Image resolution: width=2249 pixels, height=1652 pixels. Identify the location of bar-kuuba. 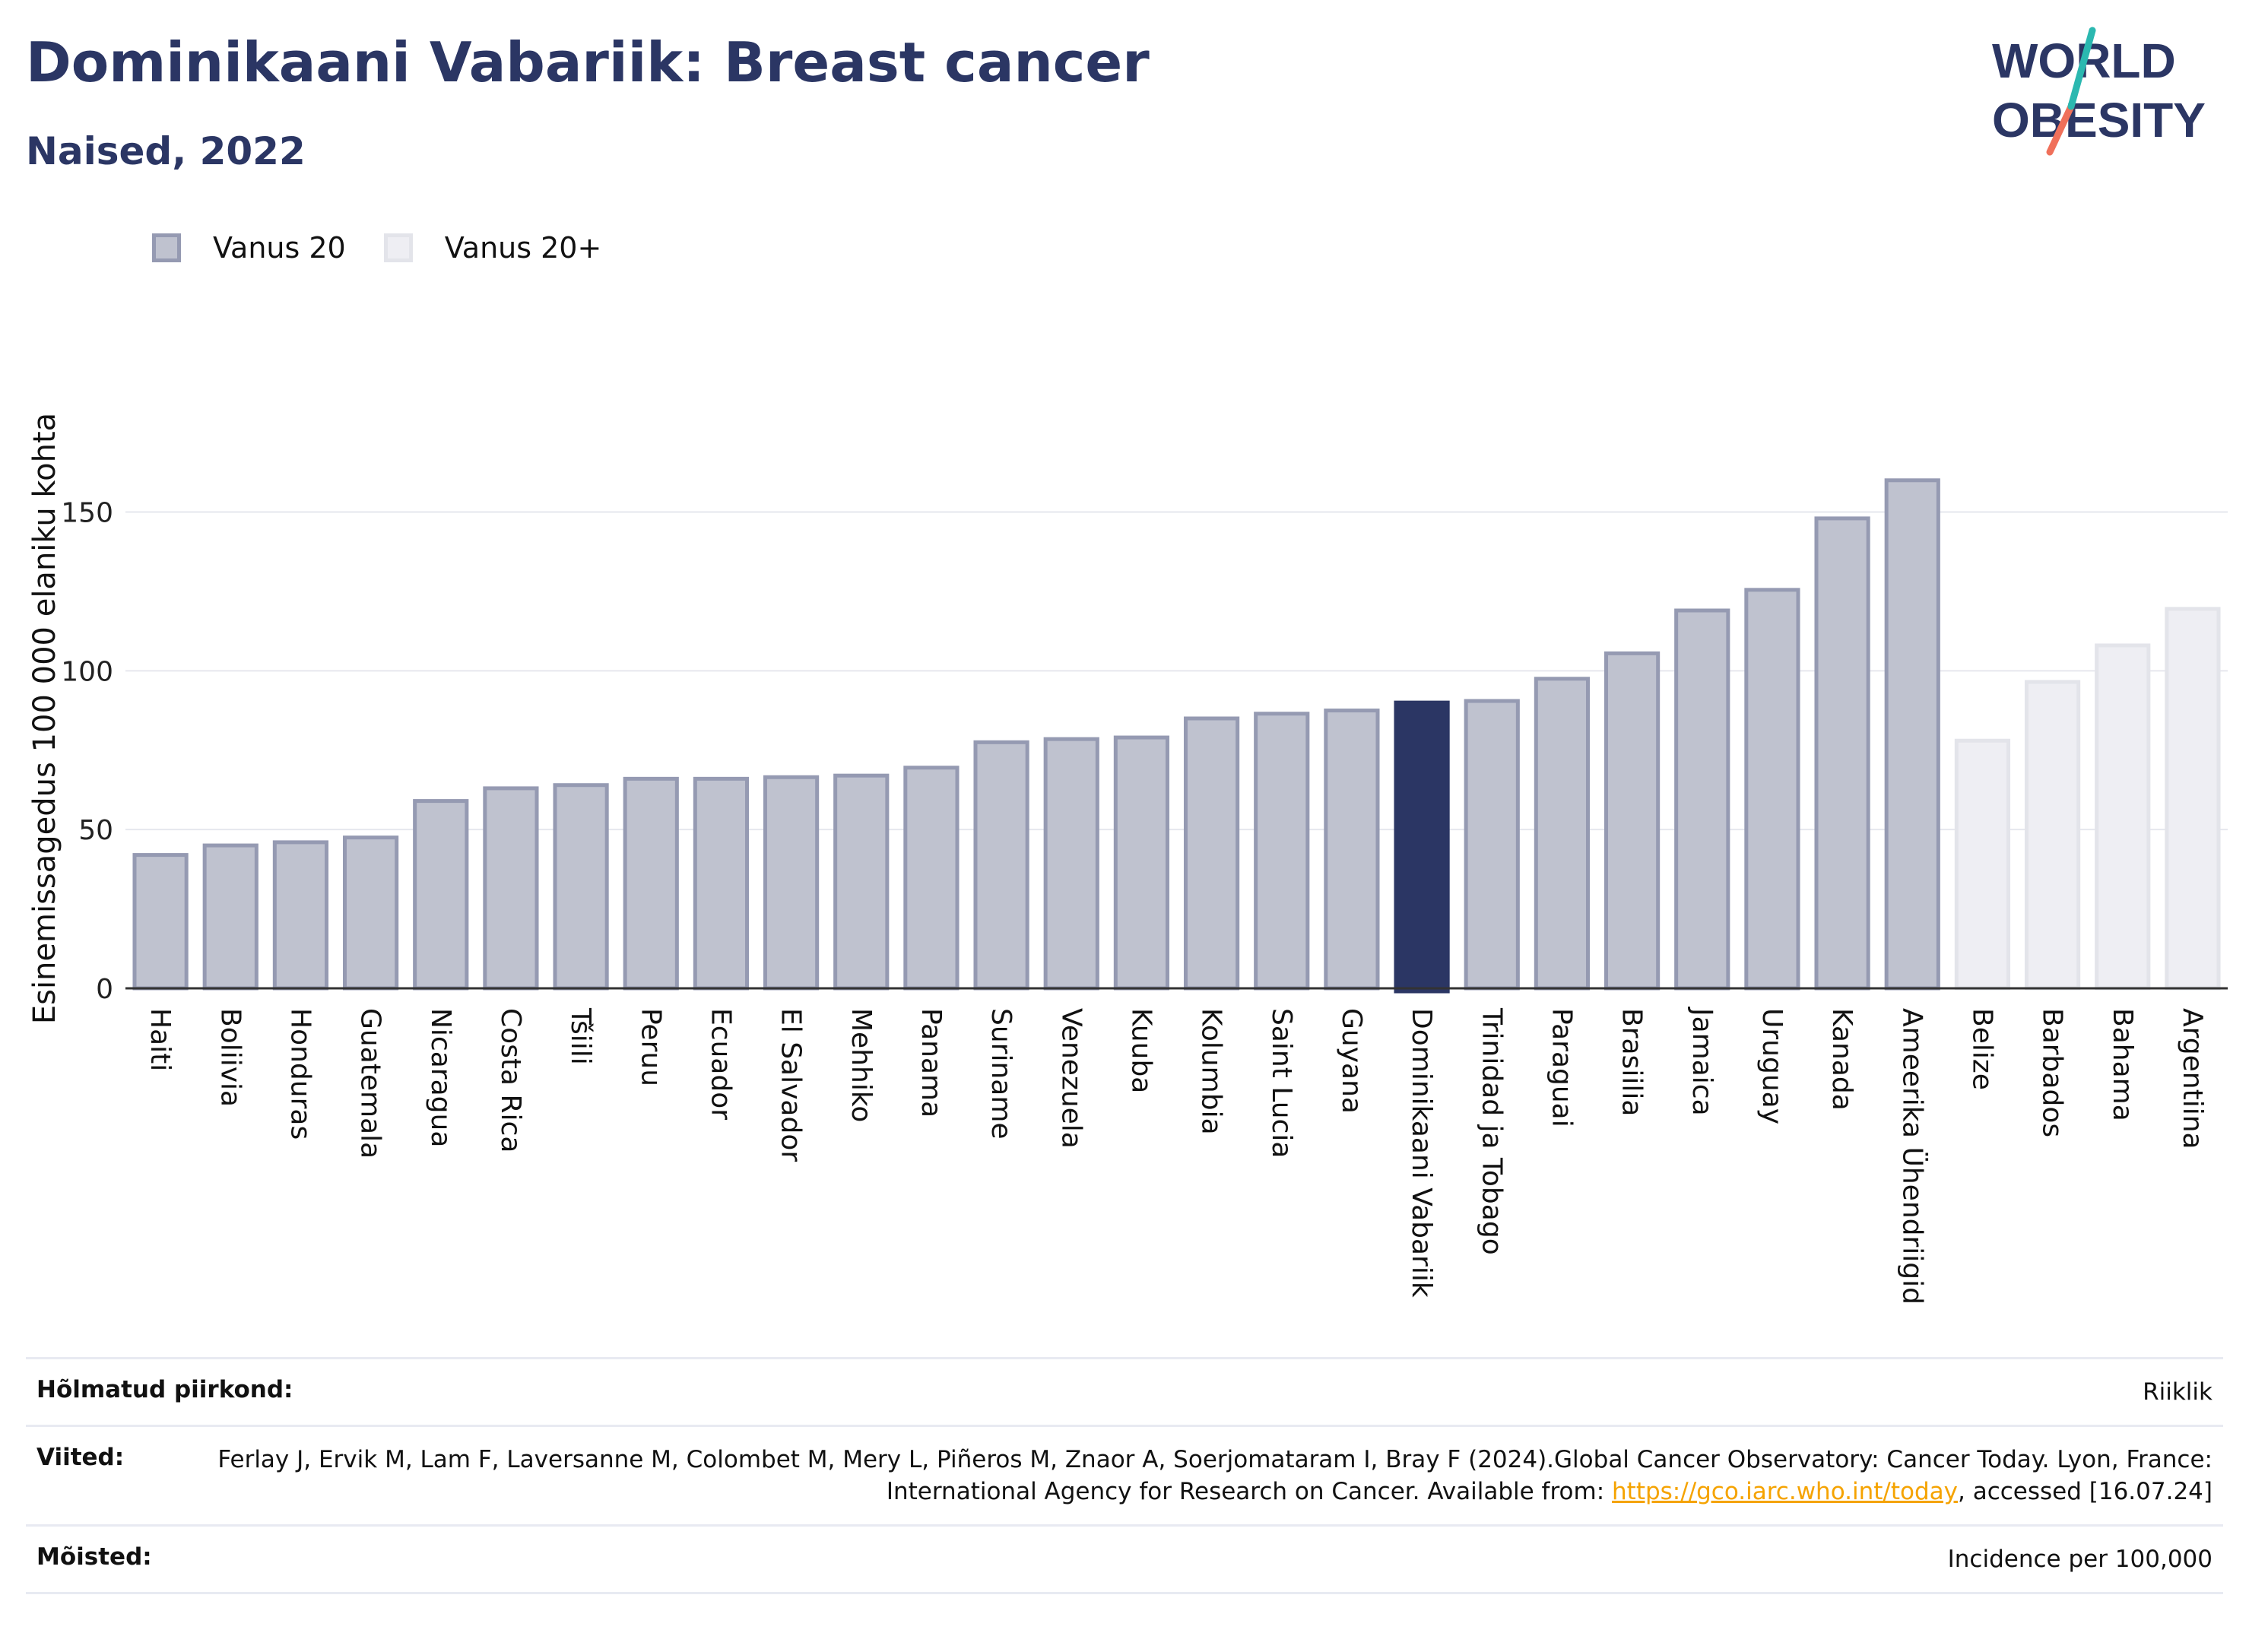
(1141, 863).